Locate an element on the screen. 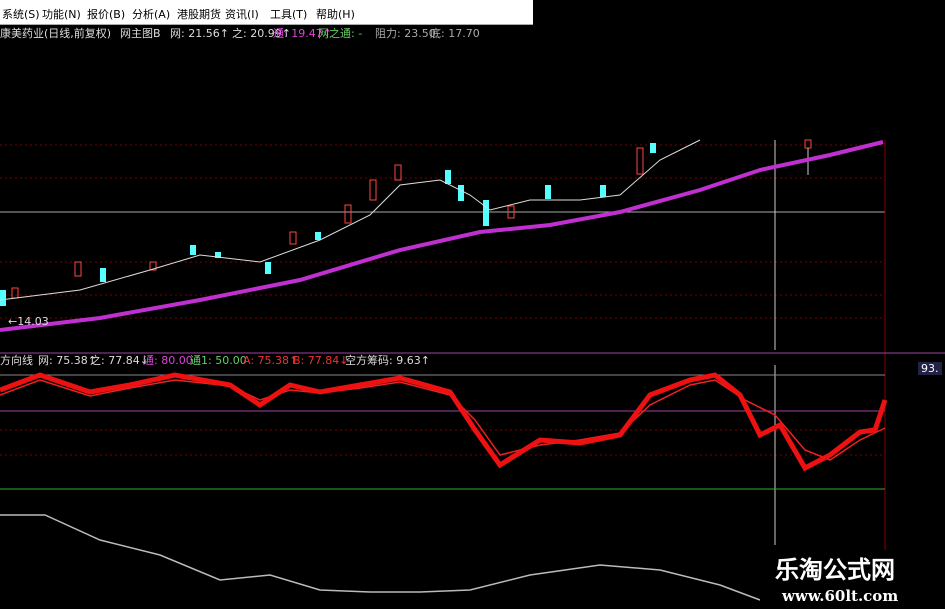  watermark-bg is located at coordinates (852, 579).